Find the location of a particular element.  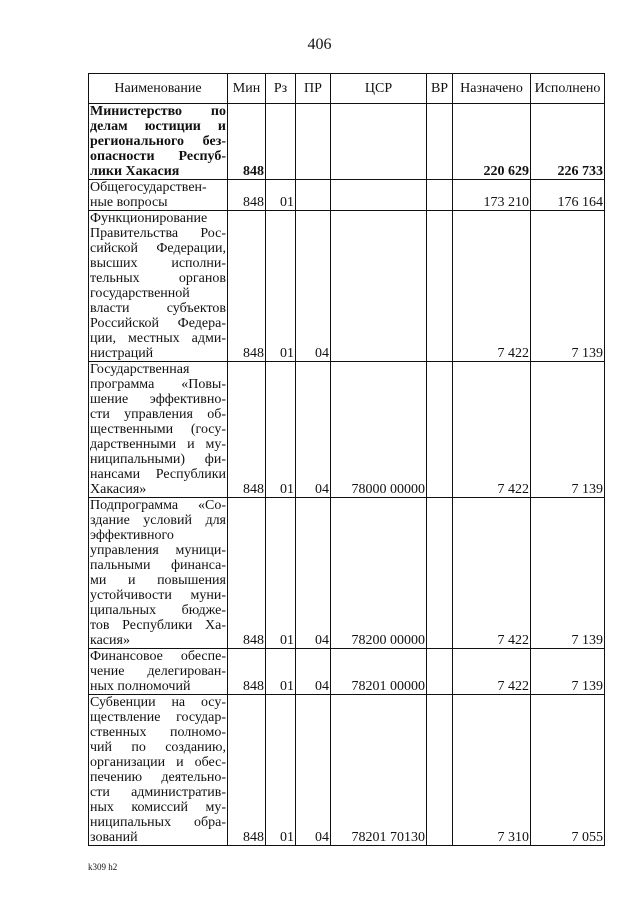

name-line: лики Хакасия is located at coordinates (135, 171).